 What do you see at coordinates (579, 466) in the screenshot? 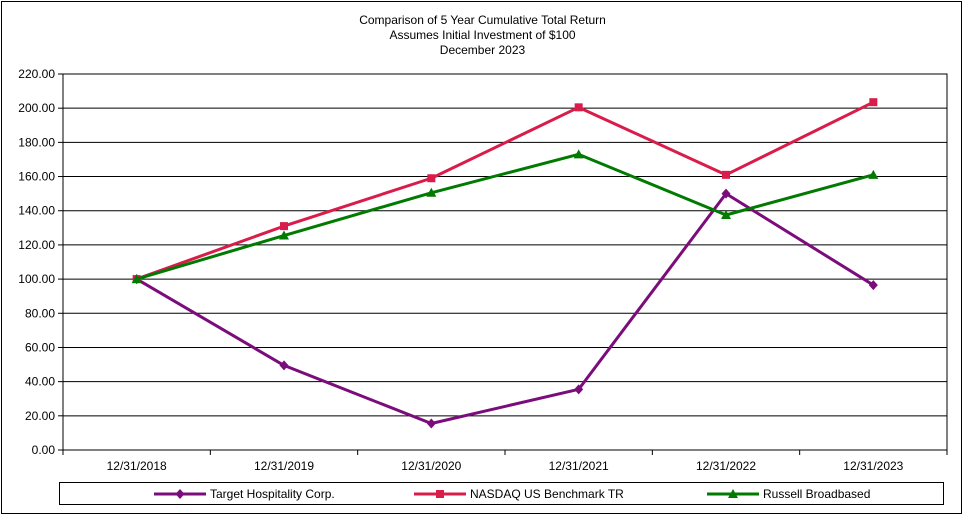
I see `x-tick-label: 12/31/2021` at bounding box center [579, 466].